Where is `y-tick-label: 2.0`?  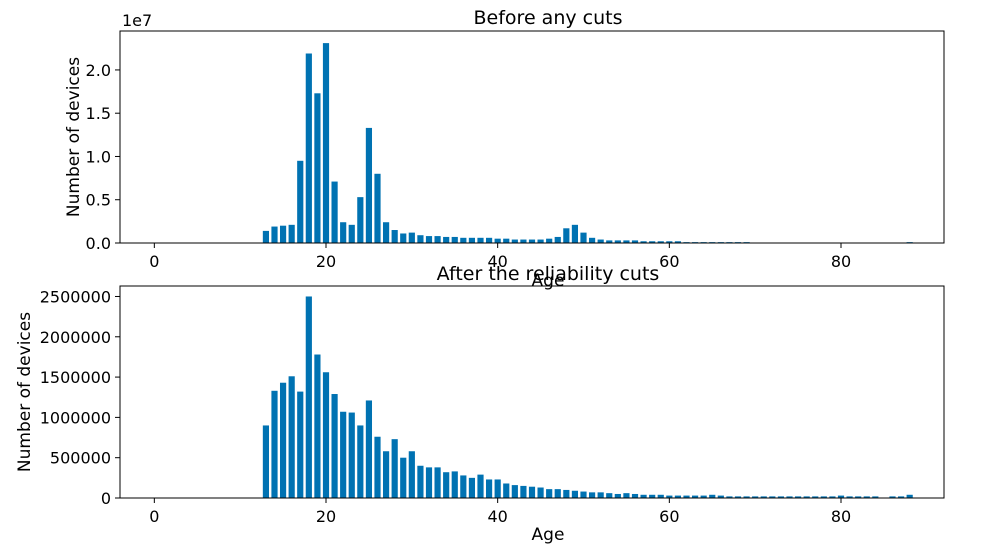
y-tick-label: 2.0 is located at coordinates (98, 70).